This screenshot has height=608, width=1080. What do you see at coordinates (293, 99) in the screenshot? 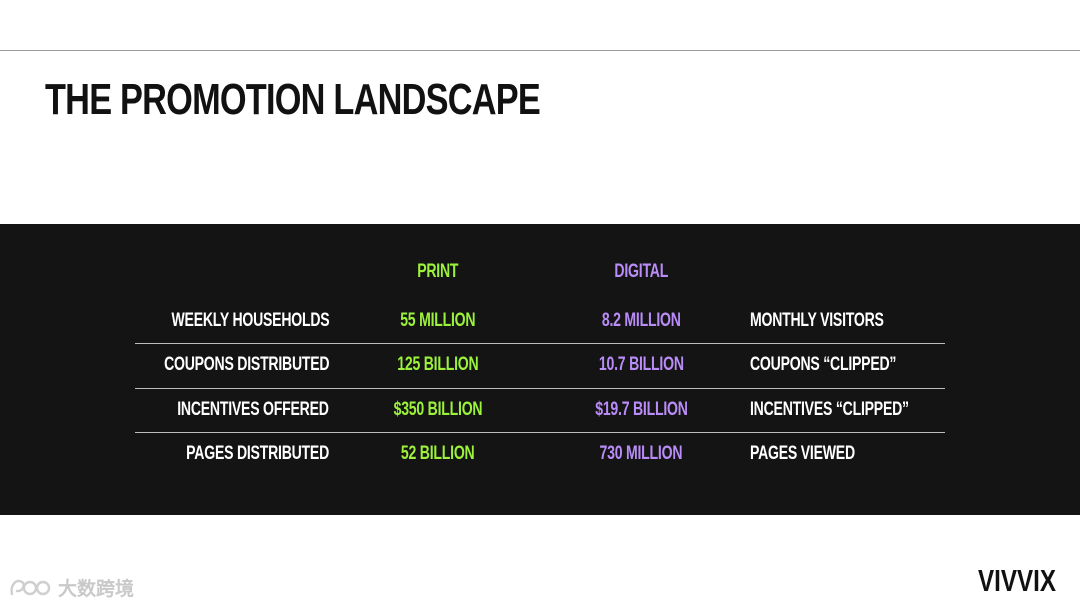
I see `slide-title: THE PROMOTION LANDSCAPE` at bounding box center [293, 99].